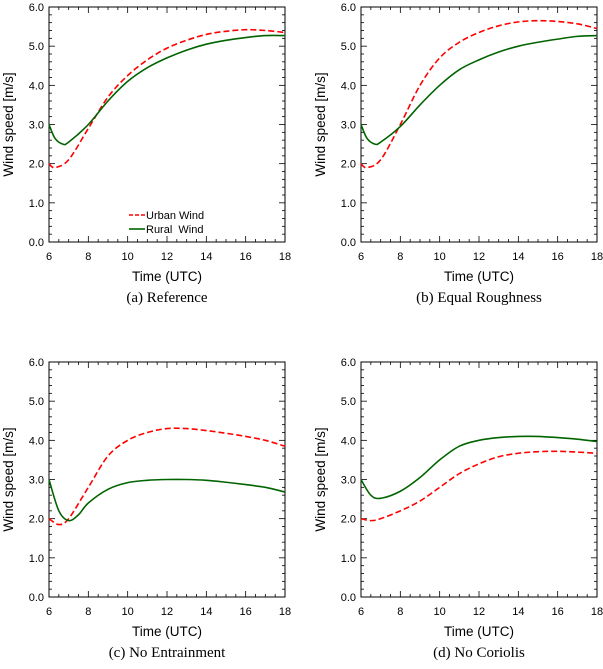 Image resolution: width=603 pixels, height=669 pixels. I want to click on panel-caption: (b) Equal Roughness, so click(479, 298).